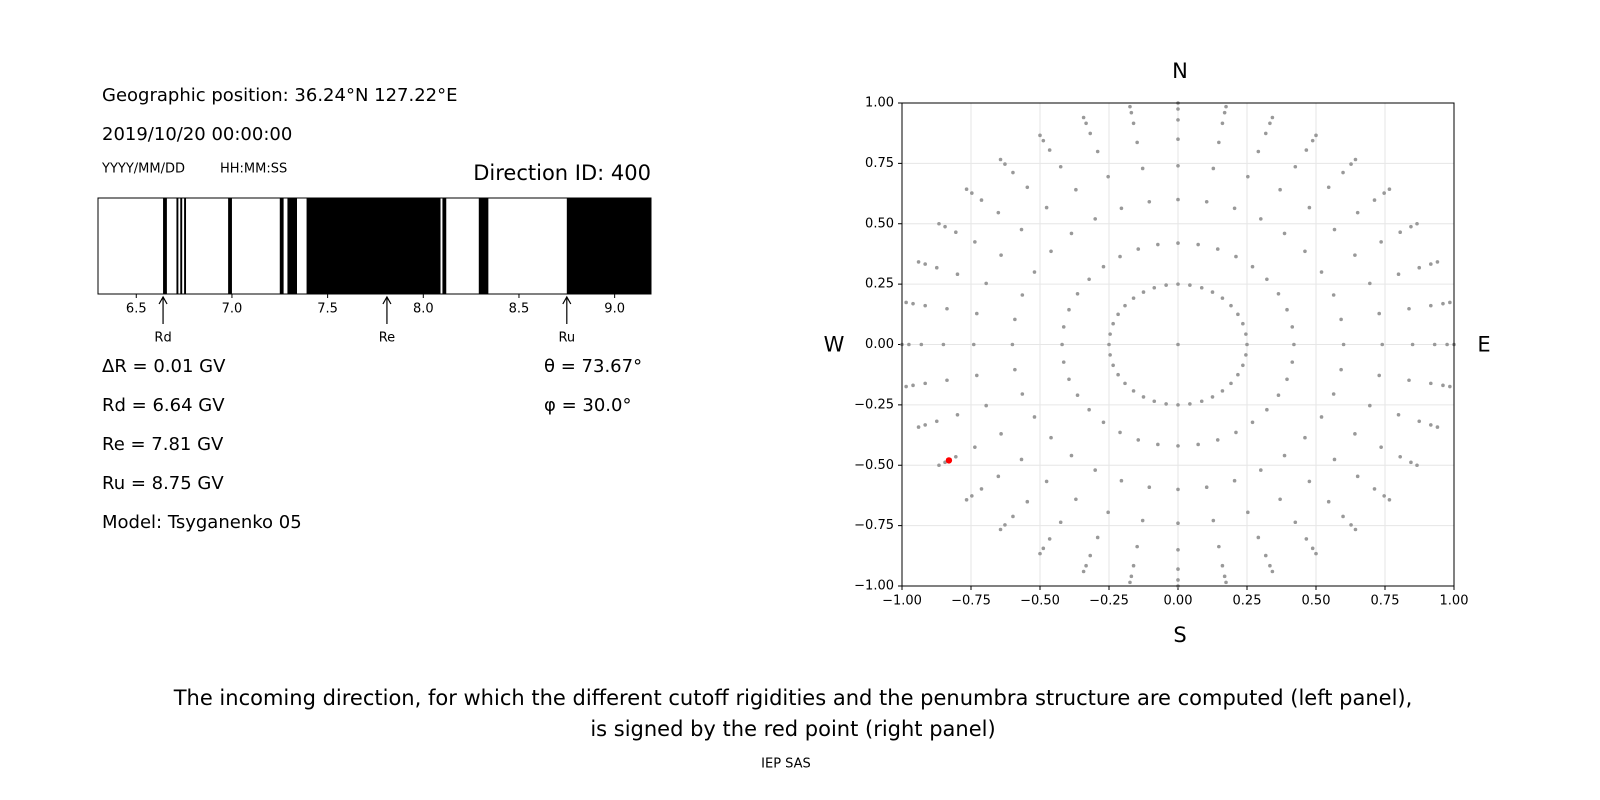 This screenshot has height=800, width=1600. I want to click on y-tick-label: 0.50, so click(879, 223).